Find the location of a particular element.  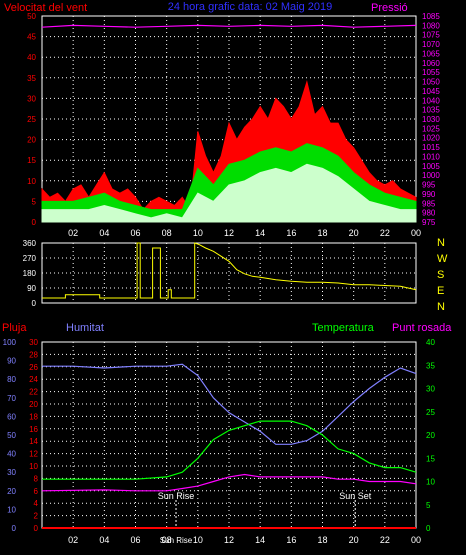

rain-y-tick-label: 18 is located at coordinates (33, 416).